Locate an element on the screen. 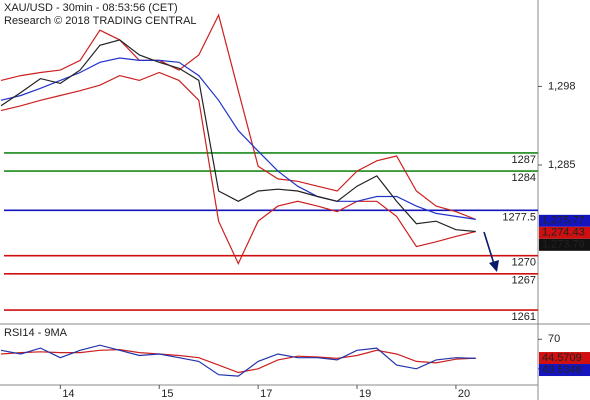 The image size is (590, 400). y-tick-label: 70 is located at coordinates (554, 339).